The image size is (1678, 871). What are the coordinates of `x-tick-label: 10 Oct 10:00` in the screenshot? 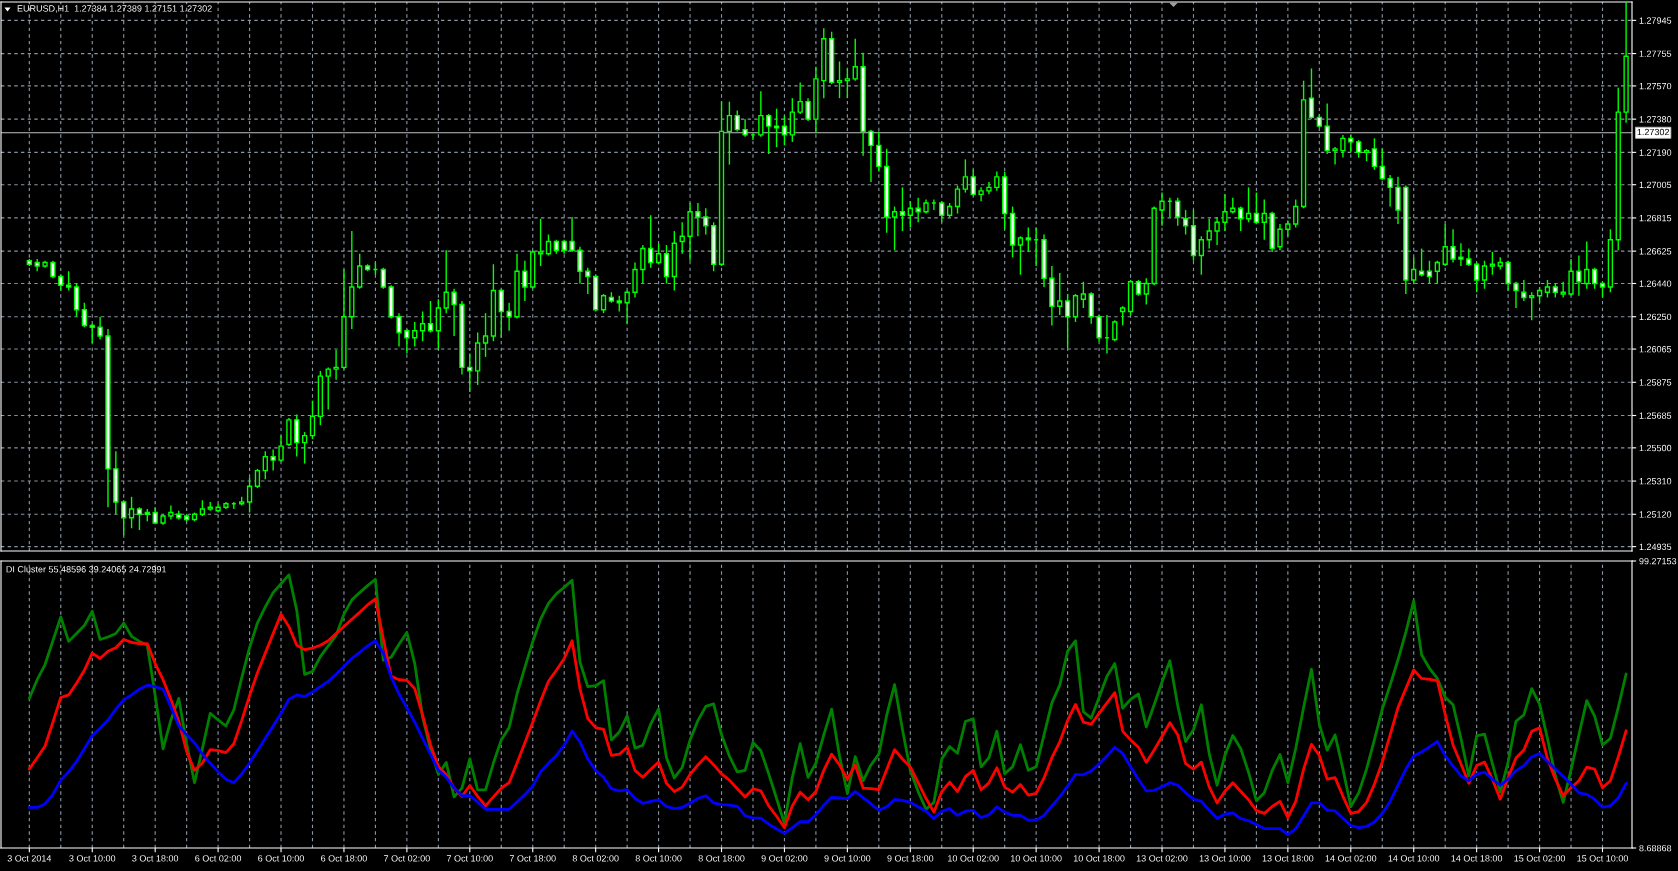 It's located at (1036, 858).